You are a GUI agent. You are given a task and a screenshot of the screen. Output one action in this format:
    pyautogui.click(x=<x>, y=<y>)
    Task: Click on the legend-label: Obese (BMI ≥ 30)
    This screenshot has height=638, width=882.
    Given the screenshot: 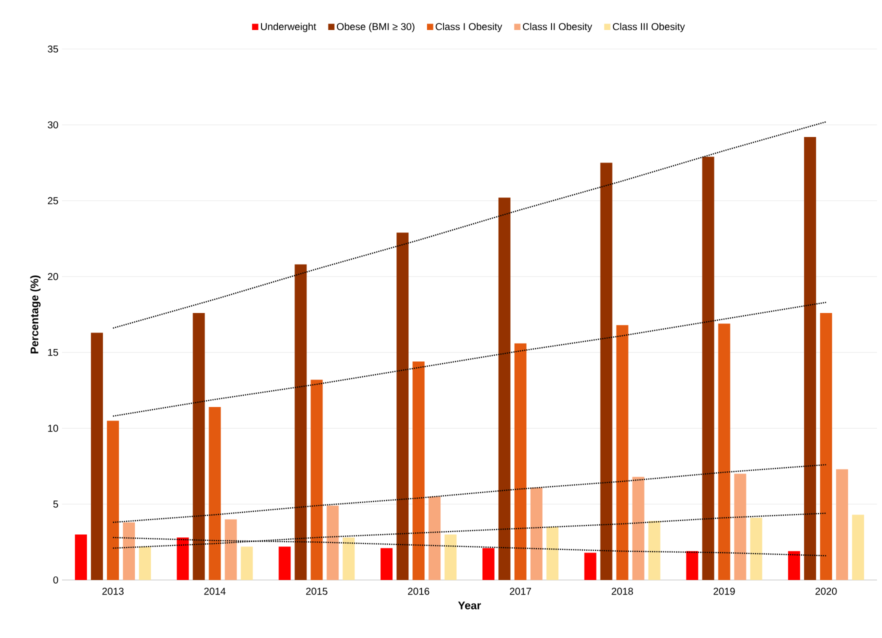 What is the action you would take?
    pyautogui.click(x=375, y=27)
    